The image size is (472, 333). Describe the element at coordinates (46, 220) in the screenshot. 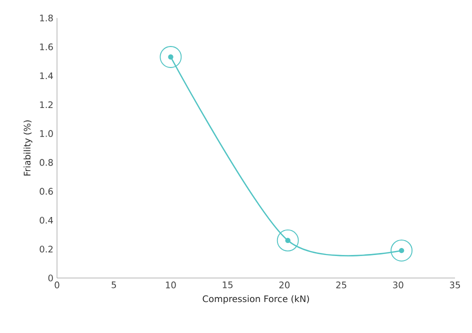

I see `y-tick-label: 0.4` at that location.